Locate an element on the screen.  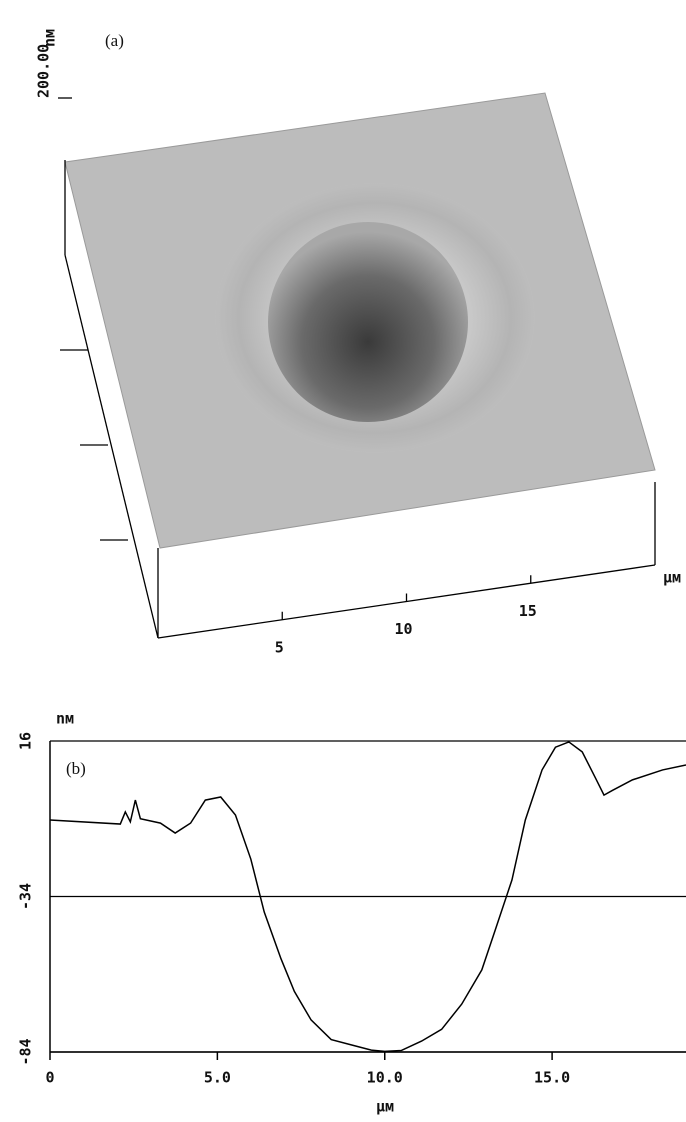
x-tick-label: 5 is located at coordinates (279, 647).